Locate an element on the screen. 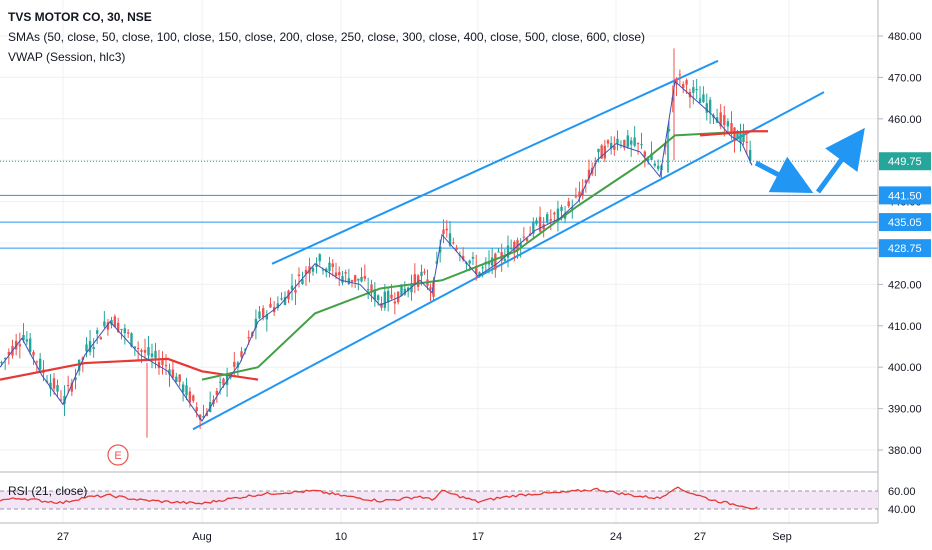 This screenshot has width=932, height=550. earnings-marker: E is located at coordinates (118, 455).